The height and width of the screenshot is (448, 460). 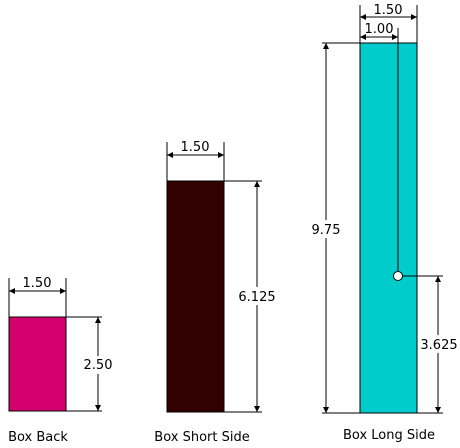 What do you see at coordinates (195, 147) in the screenshot?
I see `box-short-side-width-label: 1.50` at bounding box center [195, 147].